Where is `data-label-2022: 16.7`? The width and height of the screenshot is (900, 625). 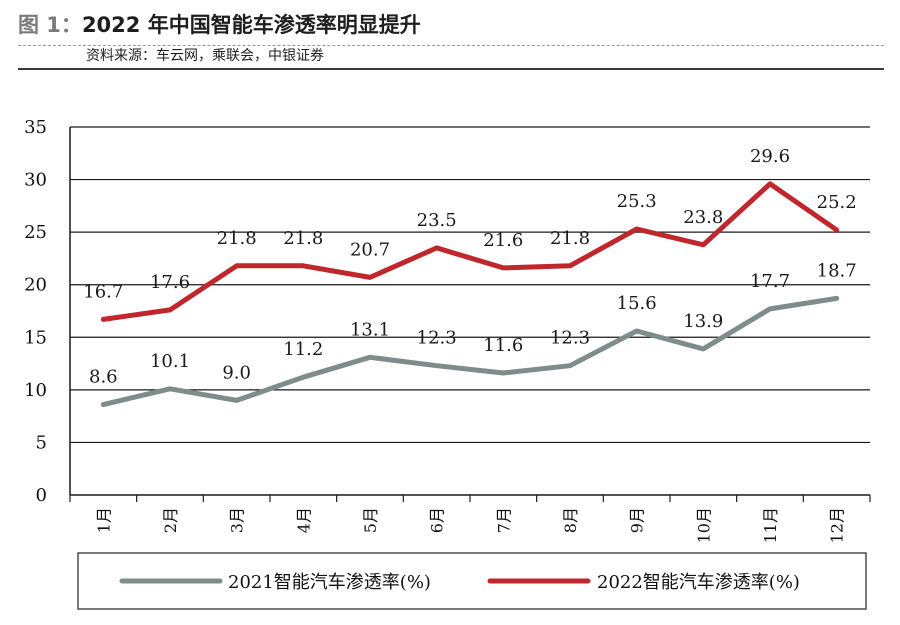
data-label-2022: 16.7 is located at coordinates (103, 291).